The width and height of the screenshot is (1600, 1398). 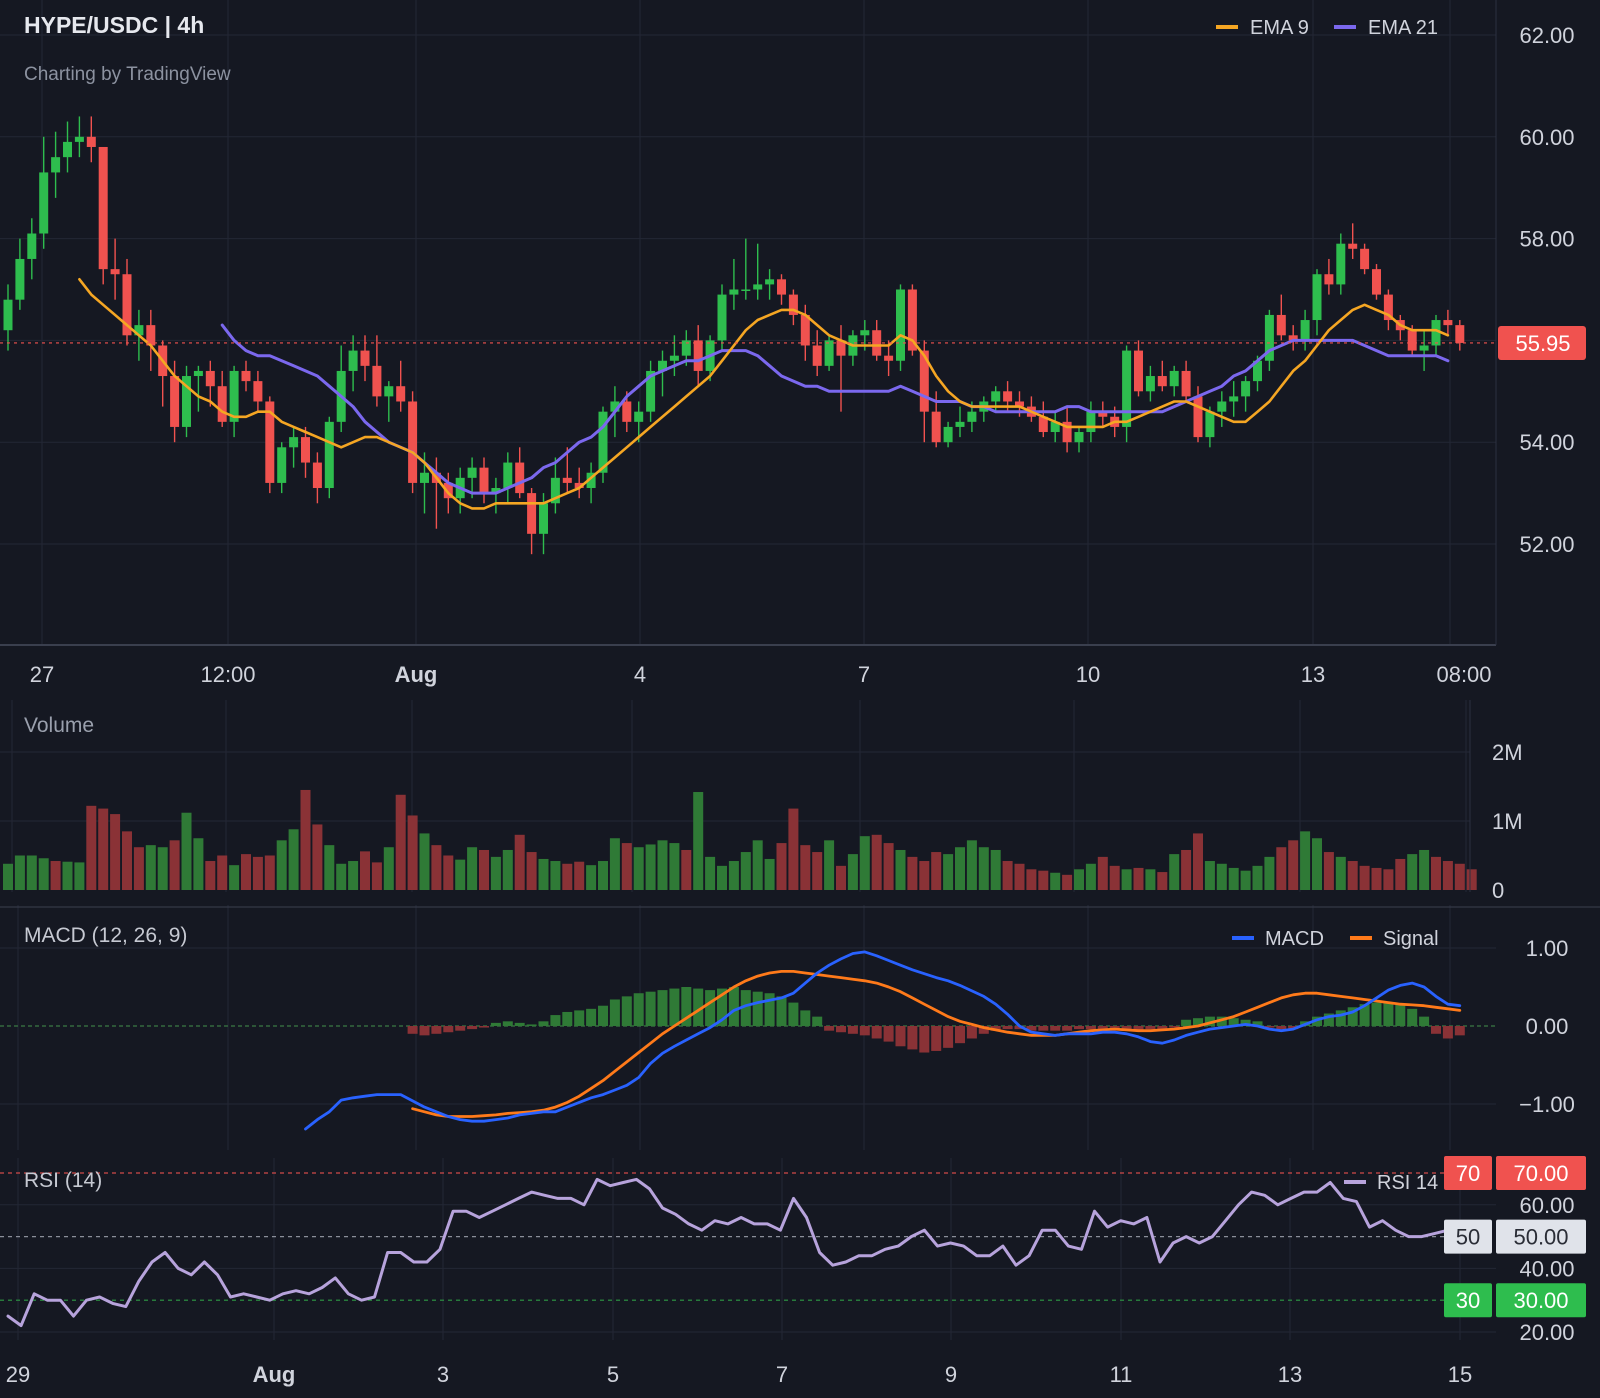 What do you see at coordinates (1547, 948) in the screenshot?
I see `macd-ytick-0: 1.00` at bounding box center [1547, 948].